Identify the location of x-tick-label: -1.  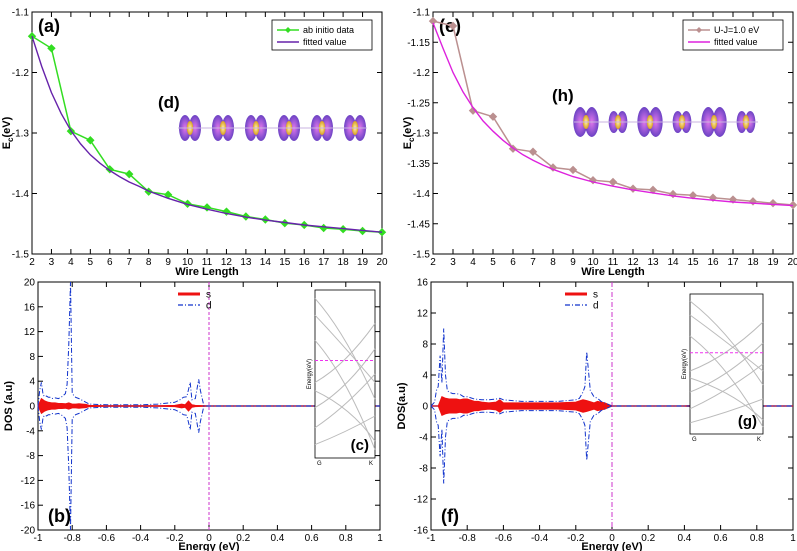
(431, 538).